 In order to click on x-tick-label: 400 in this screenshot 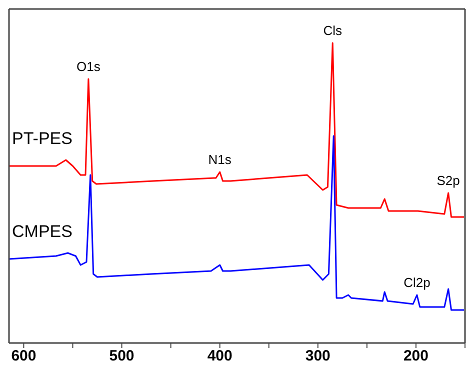, I will do `click(219, 356)`.